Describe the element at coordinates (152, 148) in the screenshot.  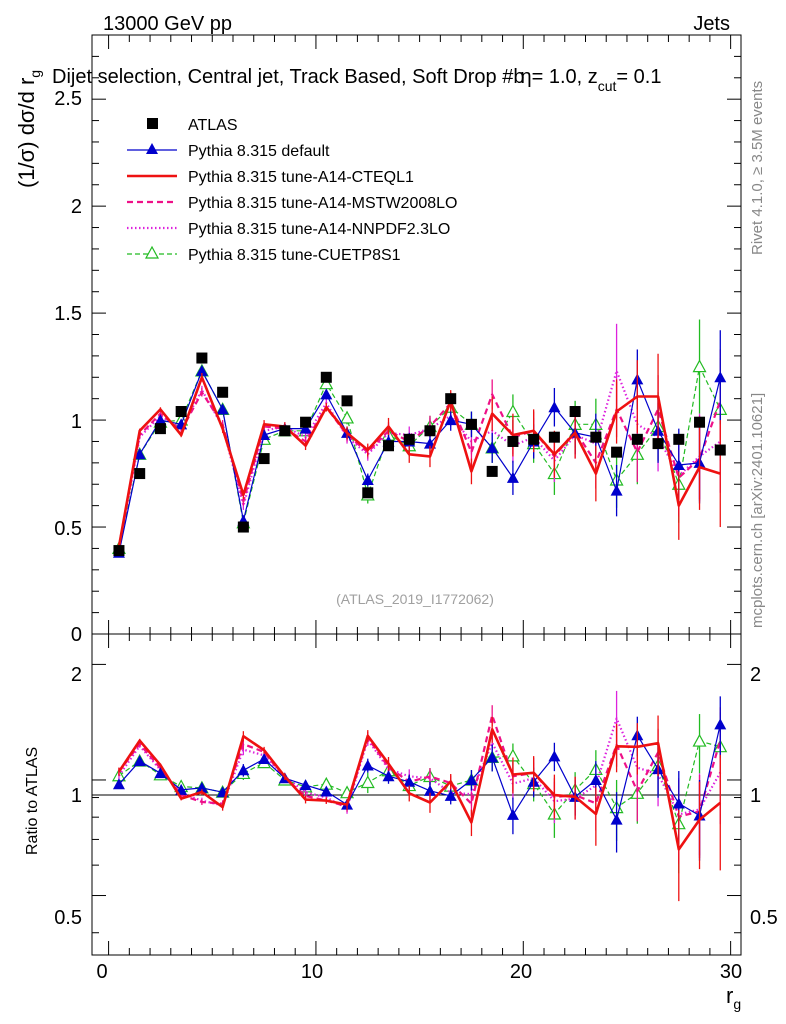
I see `legend-entry-default-marker` at that location.